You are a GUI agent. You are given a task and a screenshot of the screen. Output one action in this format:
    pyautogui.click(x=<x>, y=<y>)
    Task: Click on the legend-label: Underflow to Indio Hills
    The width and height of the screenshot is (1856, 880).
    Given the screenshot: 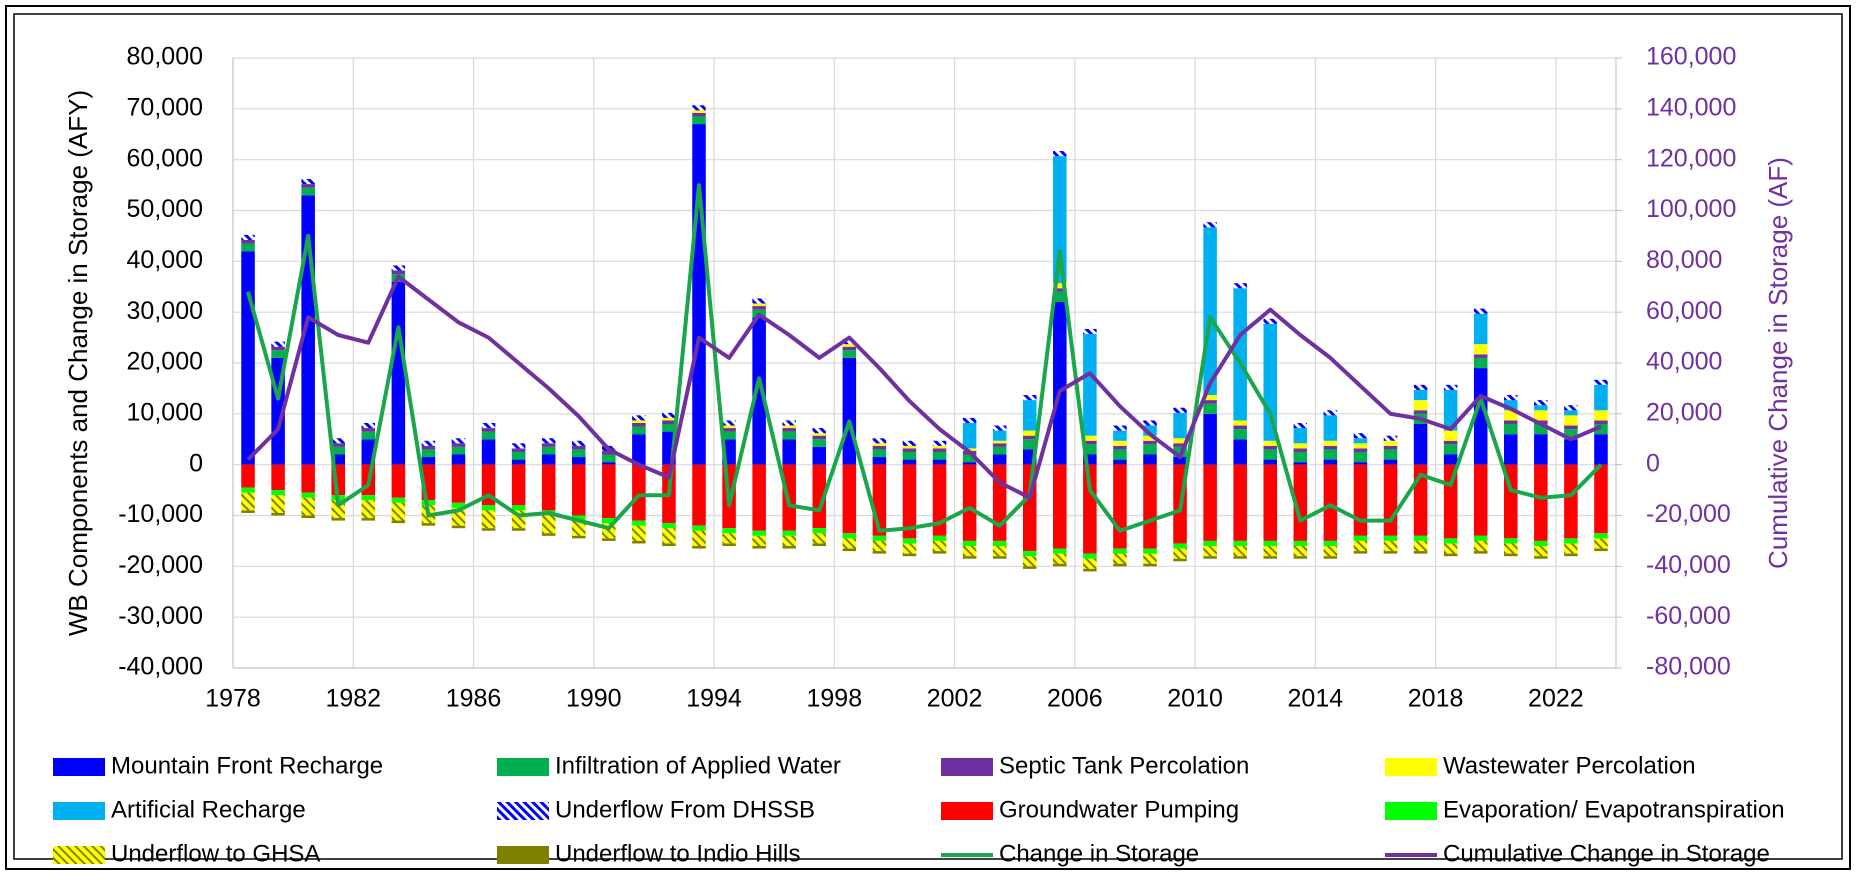 What is the action you would take?
    pyautogui.click(x=677, y=853)
    